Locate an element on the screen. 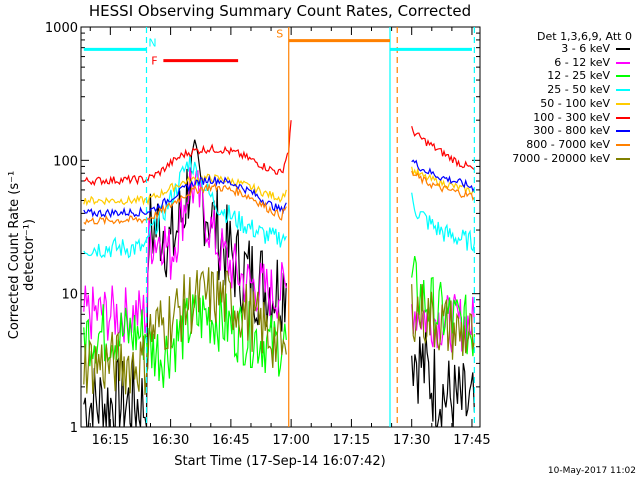  x-tick-label: 16:15 is located at coordinates (110, 440).